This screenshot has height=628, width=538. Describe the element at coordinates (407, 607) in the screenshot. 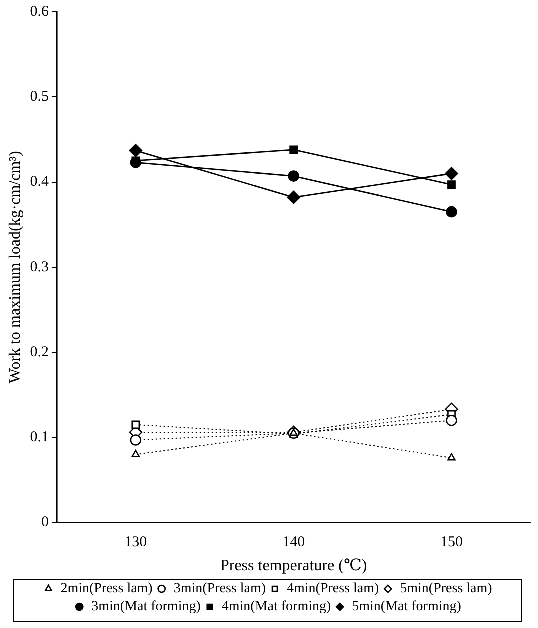

I see `legend-label: 5min(Mat forming)` at that location.